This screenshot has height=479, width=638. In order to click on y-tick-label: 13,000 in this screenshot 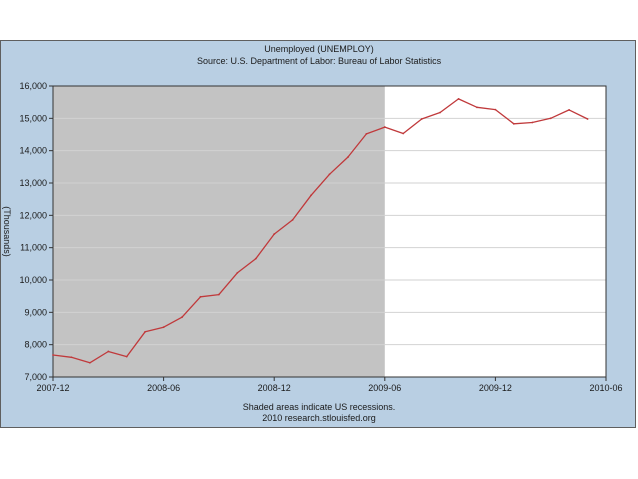, I will do `click(33, 183)`.